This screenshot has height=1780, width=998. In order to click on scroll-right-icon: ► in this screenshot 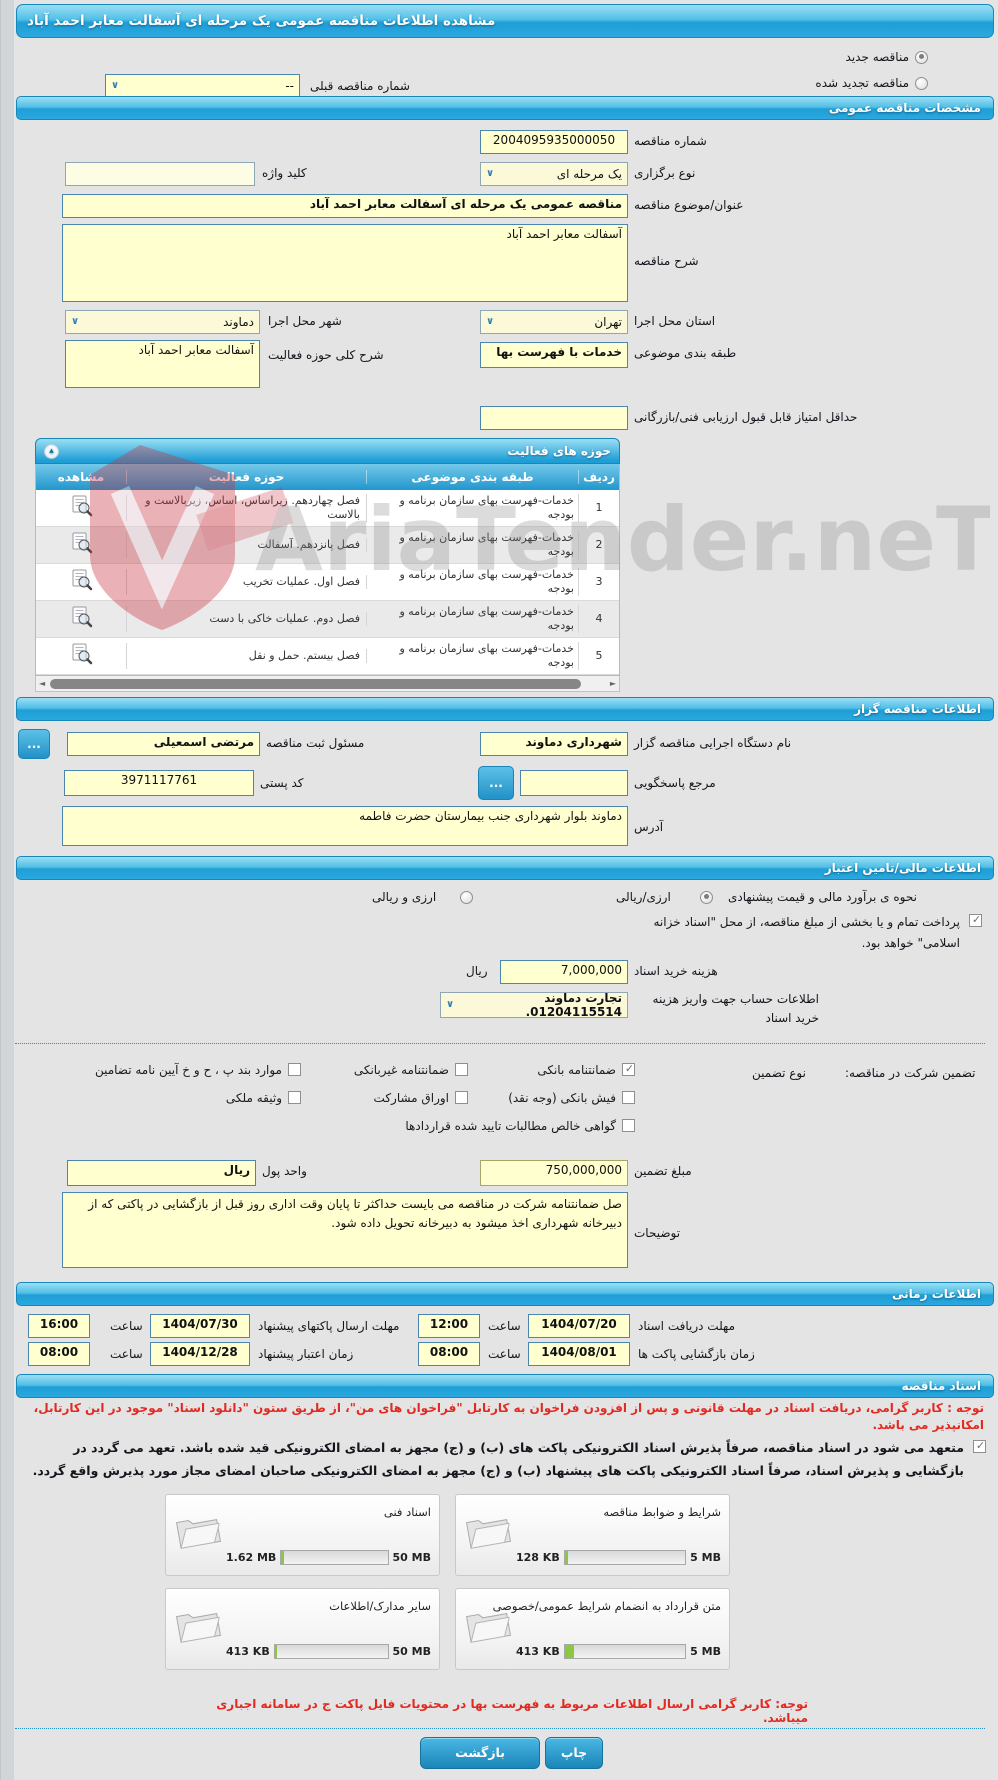, I will do `click(612, 683)`.